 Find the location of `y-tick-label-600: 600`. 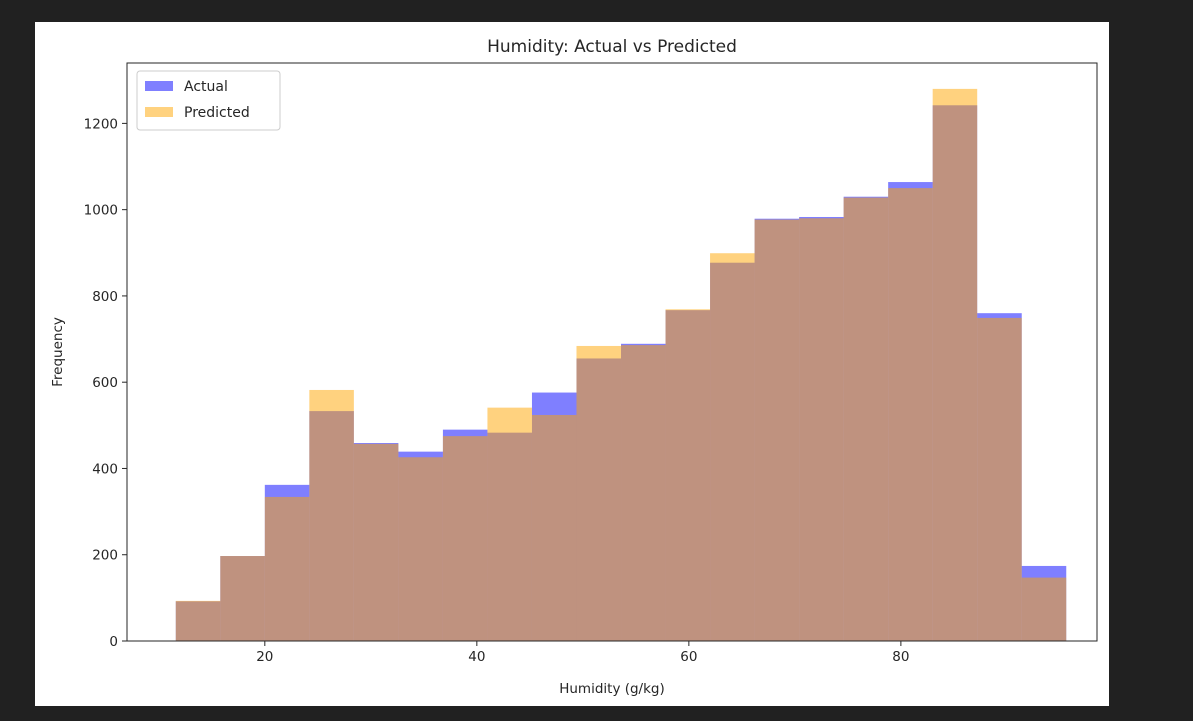

y-tick-label-600: 600 is located at coordinates (105, 383).